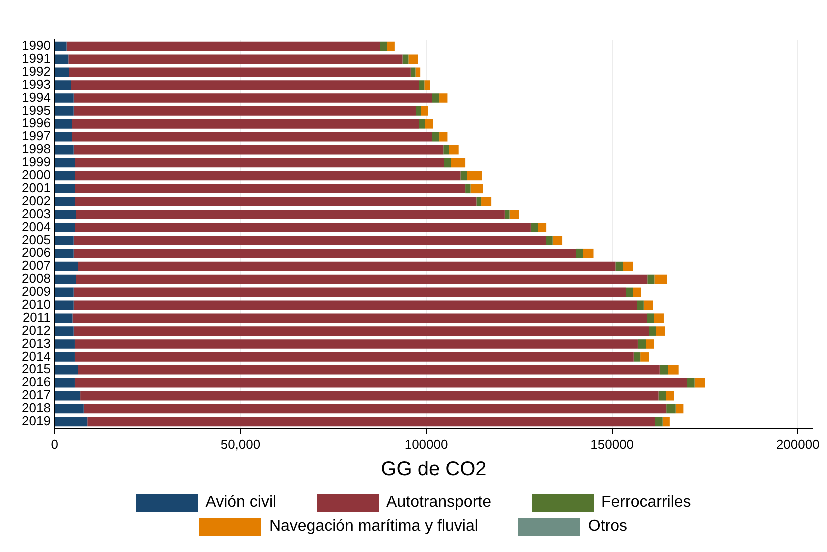 This screenshot has width=827, height=552. Describe the element at coordinates (36, 136) in the screenshot. I see `y-tick-label: 1997` at that location.